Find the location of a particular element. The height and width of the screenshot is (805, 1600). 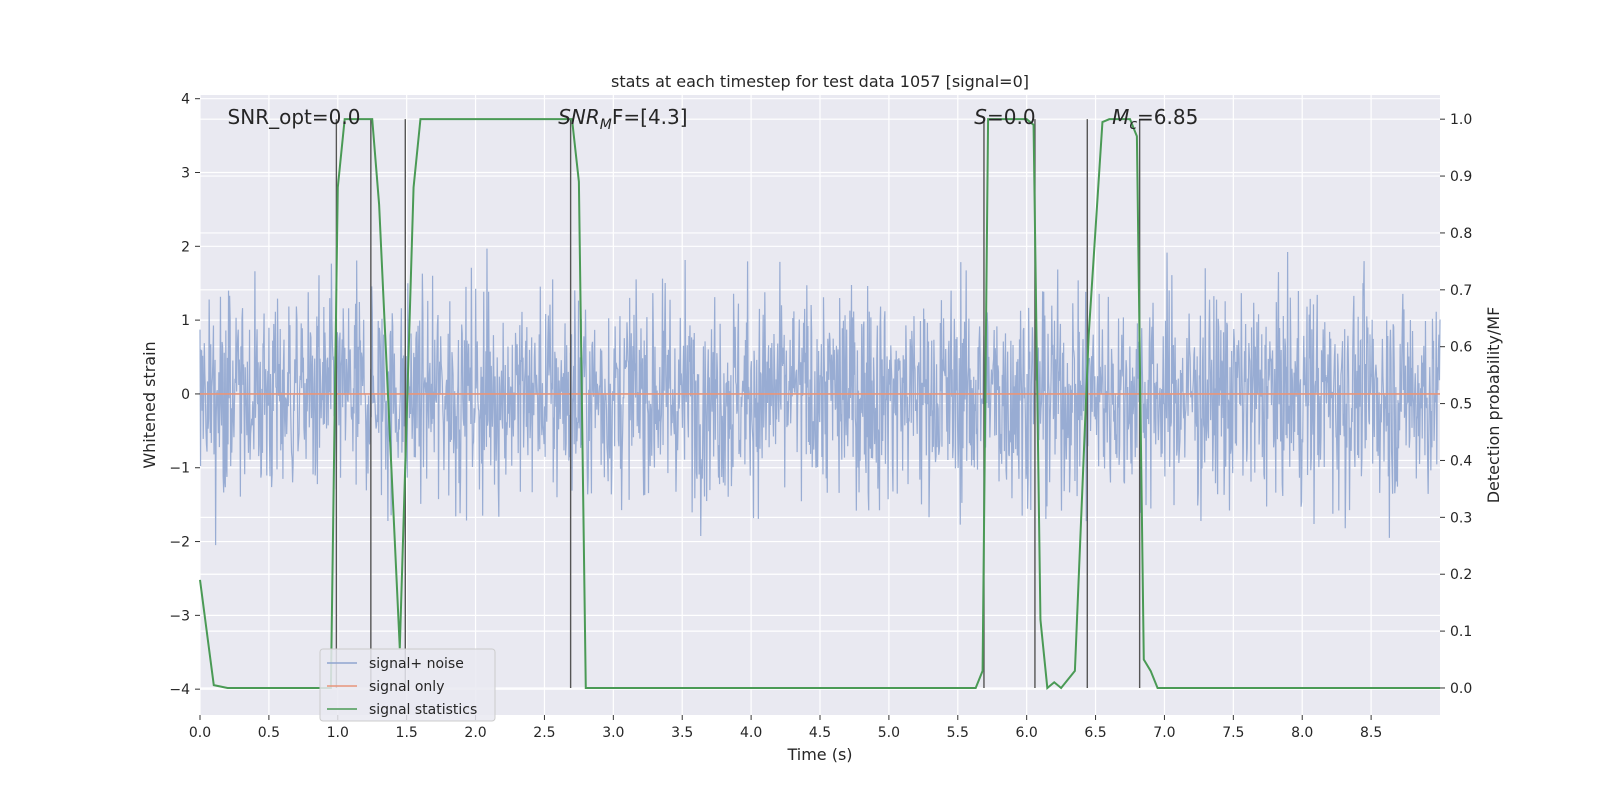

x-tick-label: 4.0 is located at coordinates (751, 733).